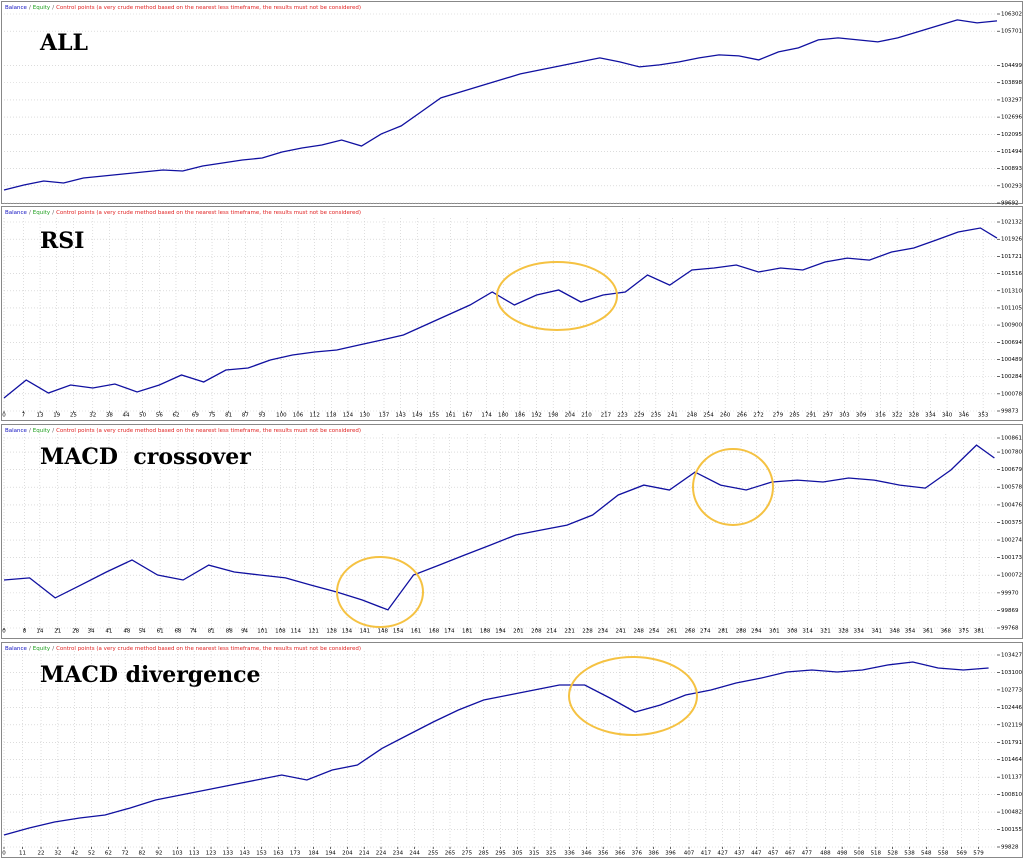 The image size is (1024, 863). I want to click on x-tick-label: 186, so click(520, 416).